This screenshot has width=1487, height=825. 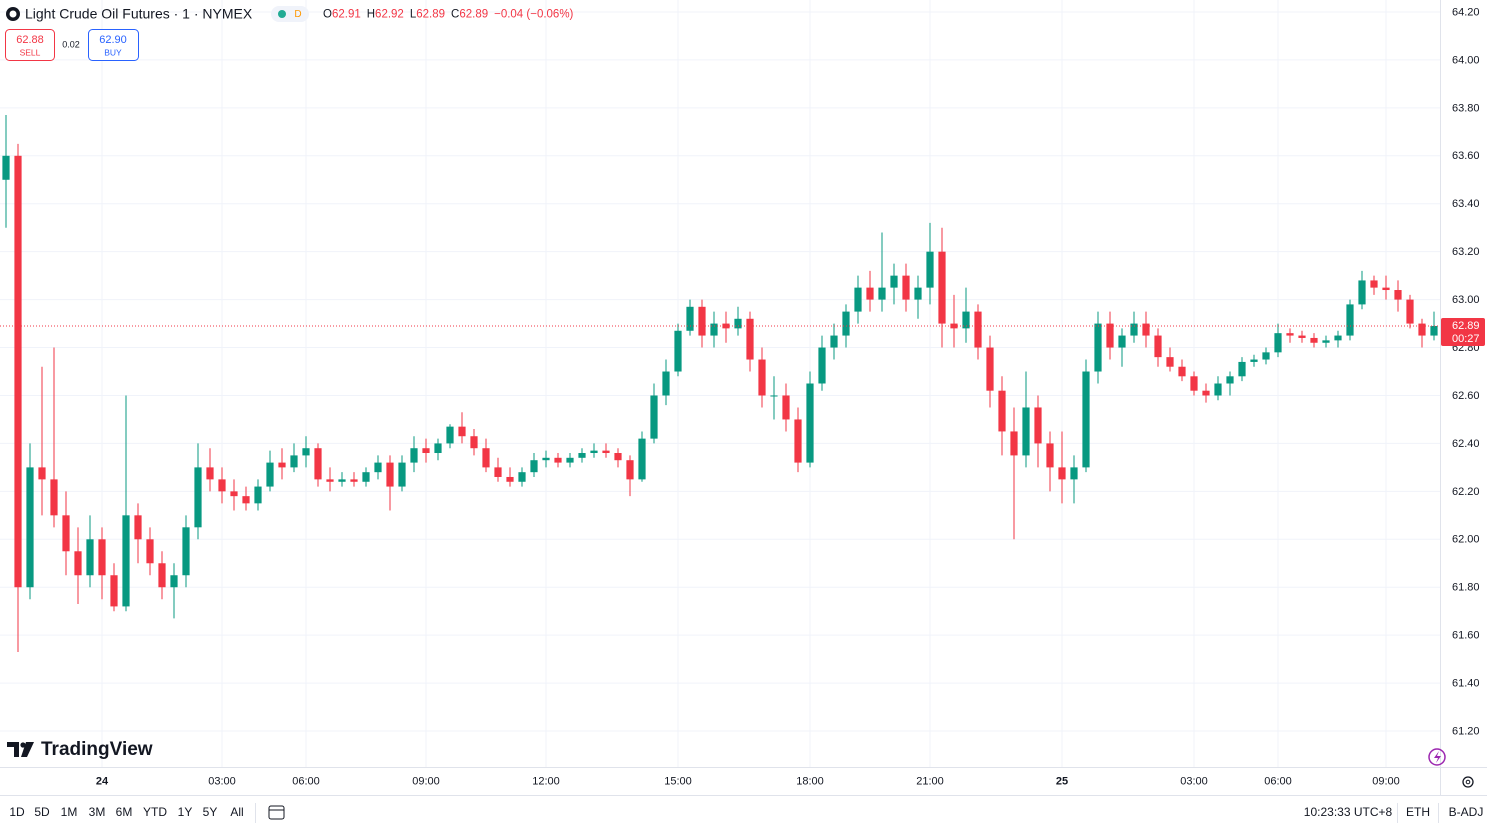 I want to click on x-tick-label: 24, so click(x=102, y=781).